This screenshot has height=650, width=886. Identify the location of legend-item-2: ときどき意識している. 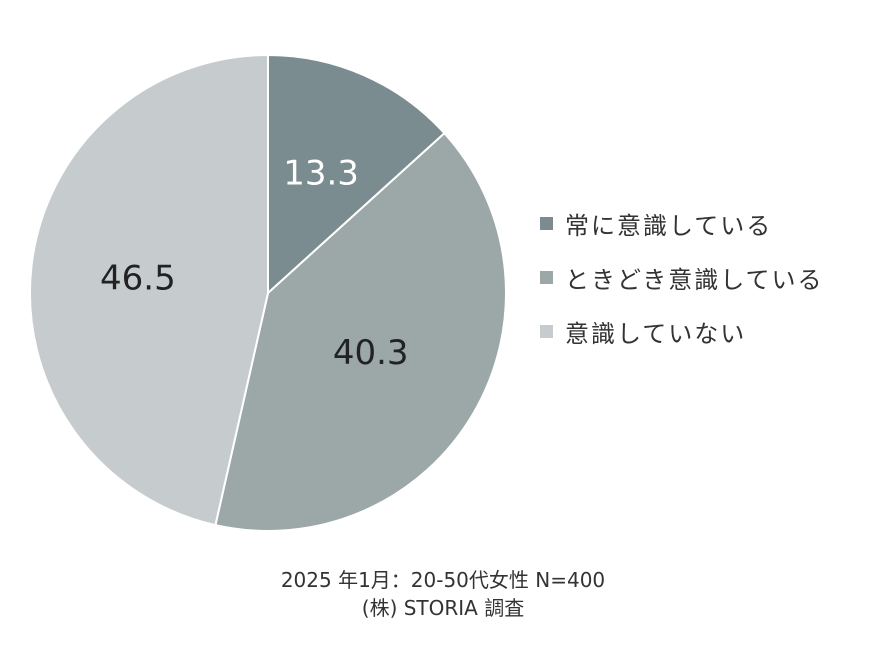
(682, 278).